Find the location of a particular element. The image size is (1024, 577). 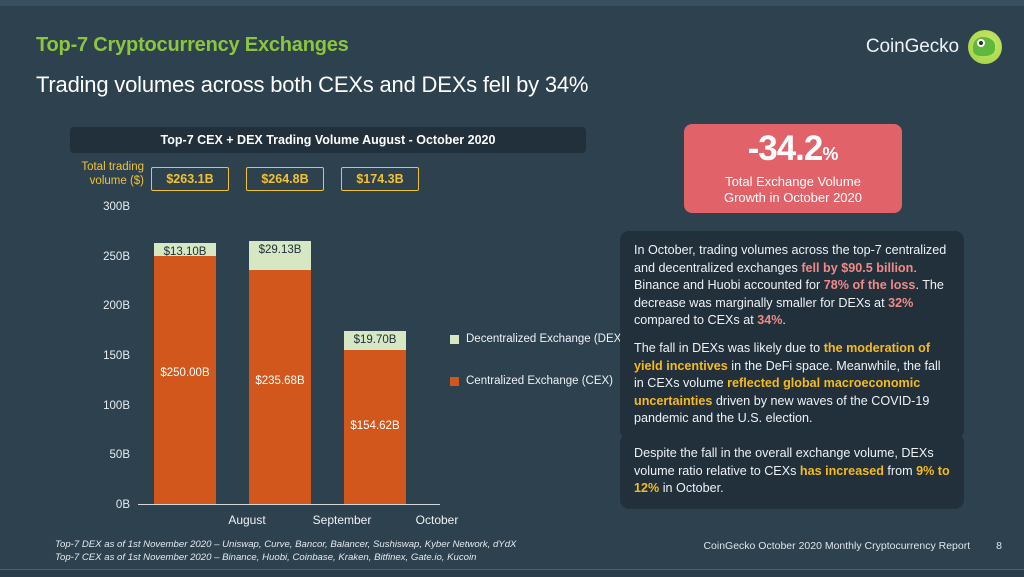

panel-2-text-part-2: the moderation of yield incentives is located at coordinates (782, 357).